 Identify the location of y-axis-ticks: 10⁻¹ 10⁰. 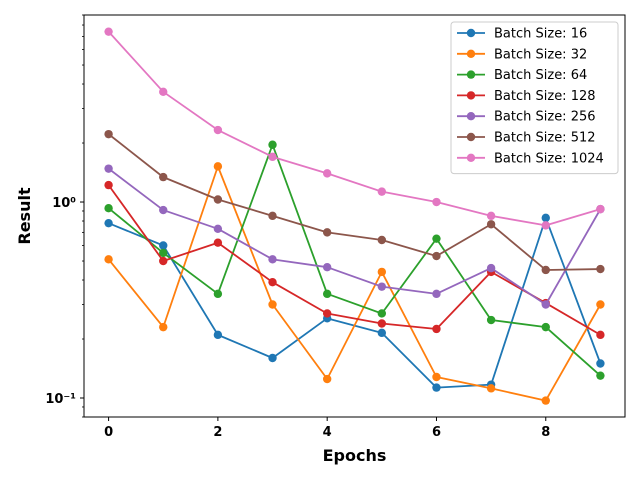
(64, 216).